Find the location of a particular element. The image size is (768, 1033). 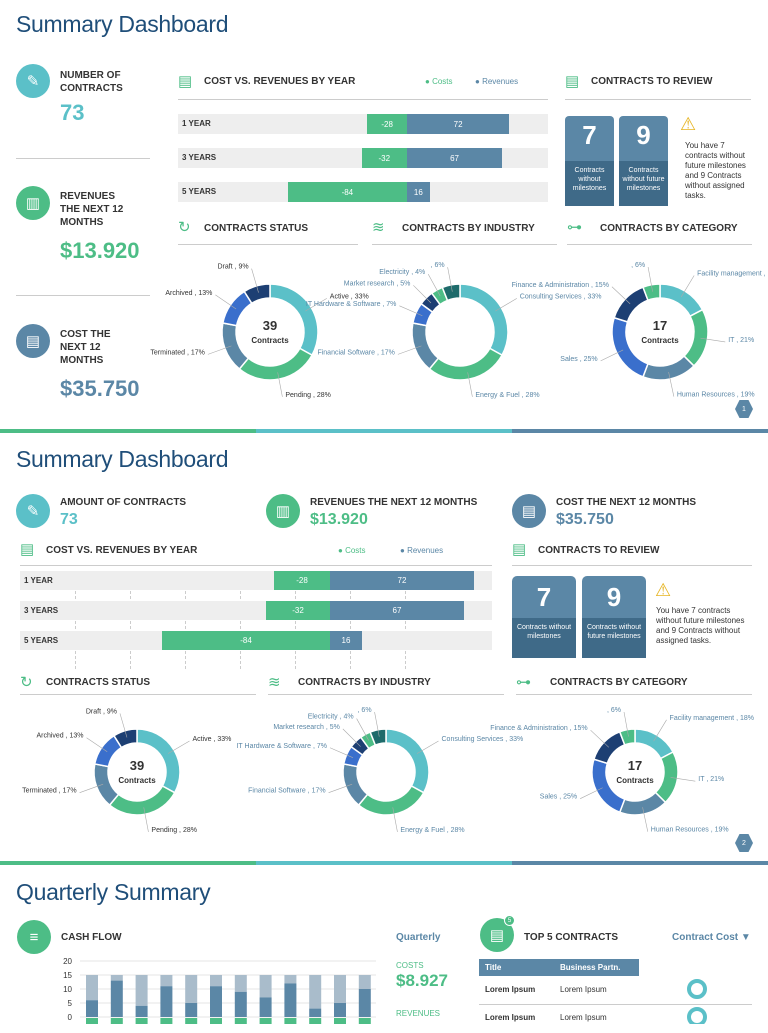

row-label: 3 YEARS is located at coordinates (199, 157).